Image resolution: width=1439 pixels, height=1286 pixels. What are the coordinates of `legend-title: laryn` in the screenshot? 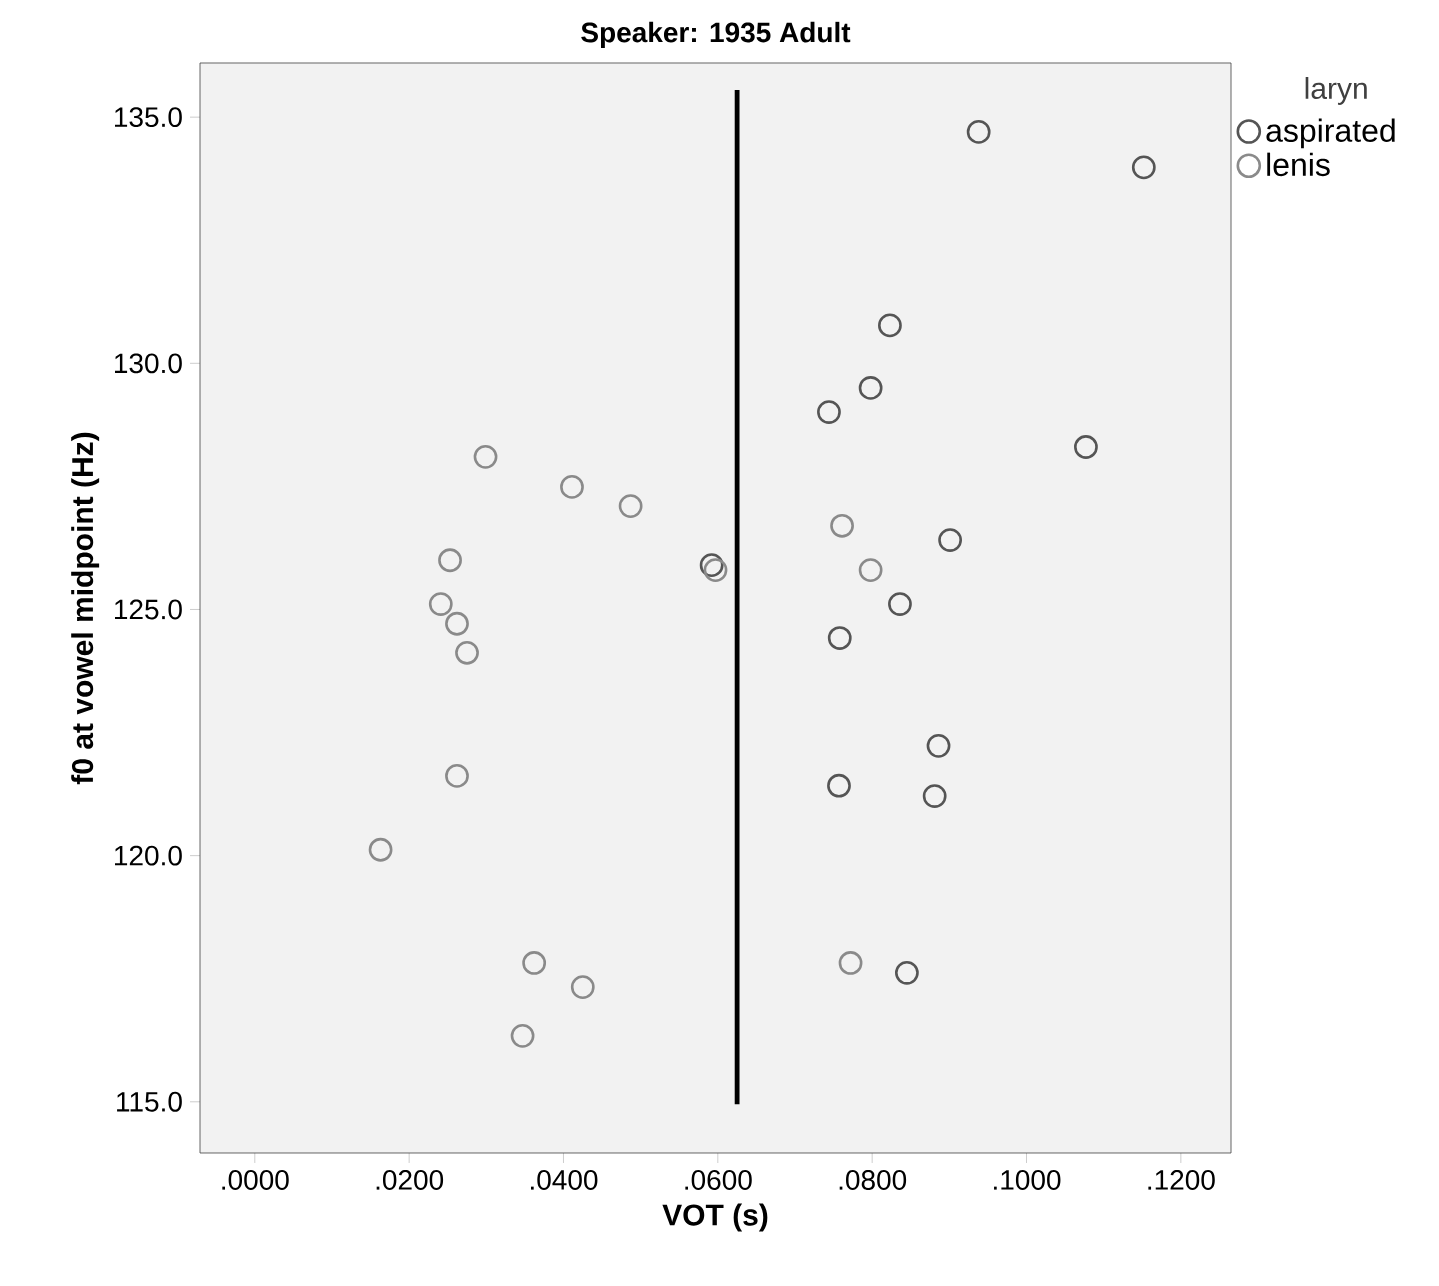 It's located at (1336, 91).